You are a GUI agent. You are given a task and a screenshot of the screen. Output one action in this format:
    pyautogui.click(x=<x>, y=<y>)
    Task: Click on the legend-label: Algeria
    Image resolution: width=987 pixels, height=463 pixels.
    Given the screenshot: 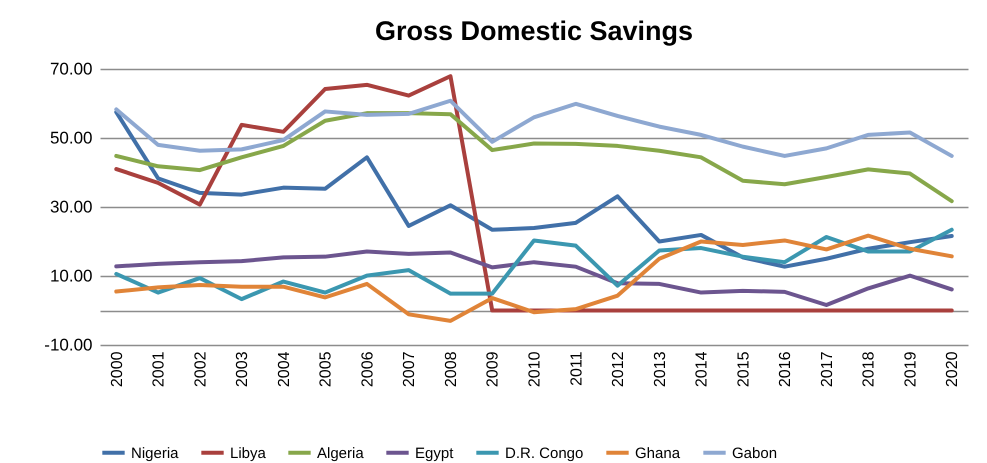 What is the action you would take?
    pyautogui.click(x=340, y=453)
    